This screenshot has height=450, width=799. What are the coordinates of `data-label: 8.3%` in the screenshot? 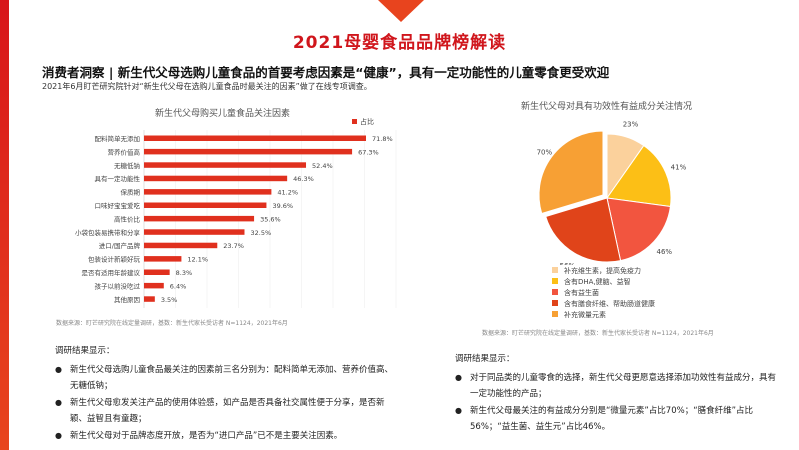 It's located at (184, 273).